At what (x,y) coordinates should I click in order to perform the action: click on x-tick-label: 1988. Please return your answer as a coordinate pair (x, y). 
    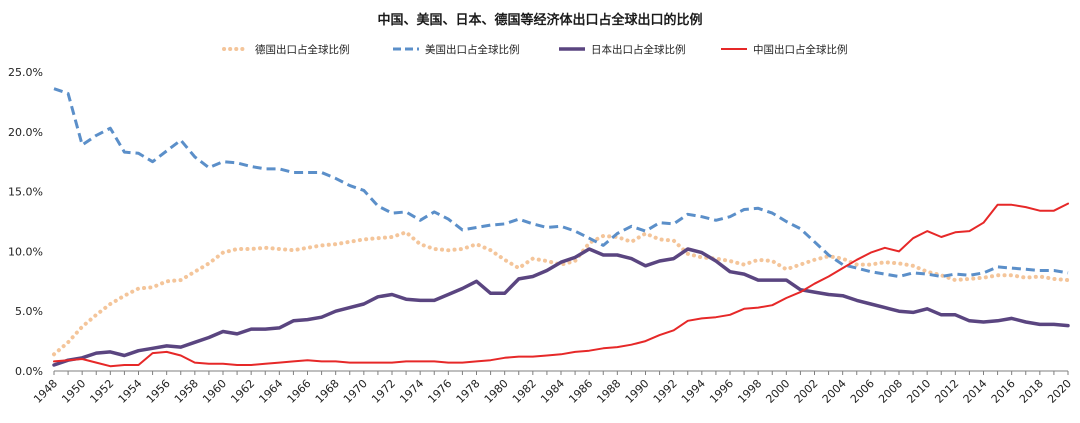
    Looking at the image, I should click on (608, 391).